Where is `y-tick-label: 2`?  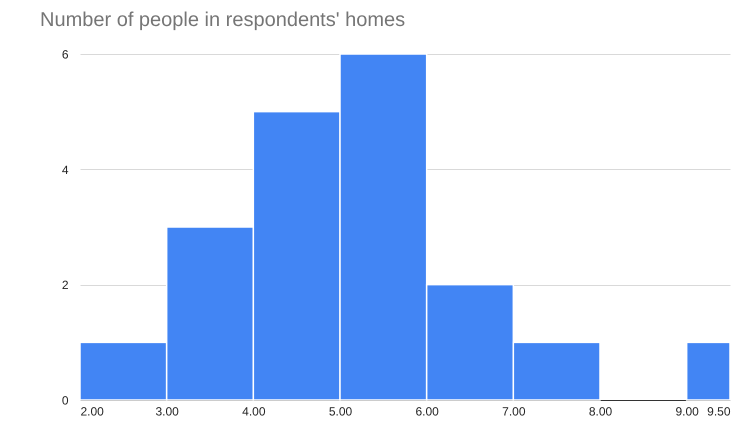 y-tick-label: 2 is located at coordinates (65, 285).